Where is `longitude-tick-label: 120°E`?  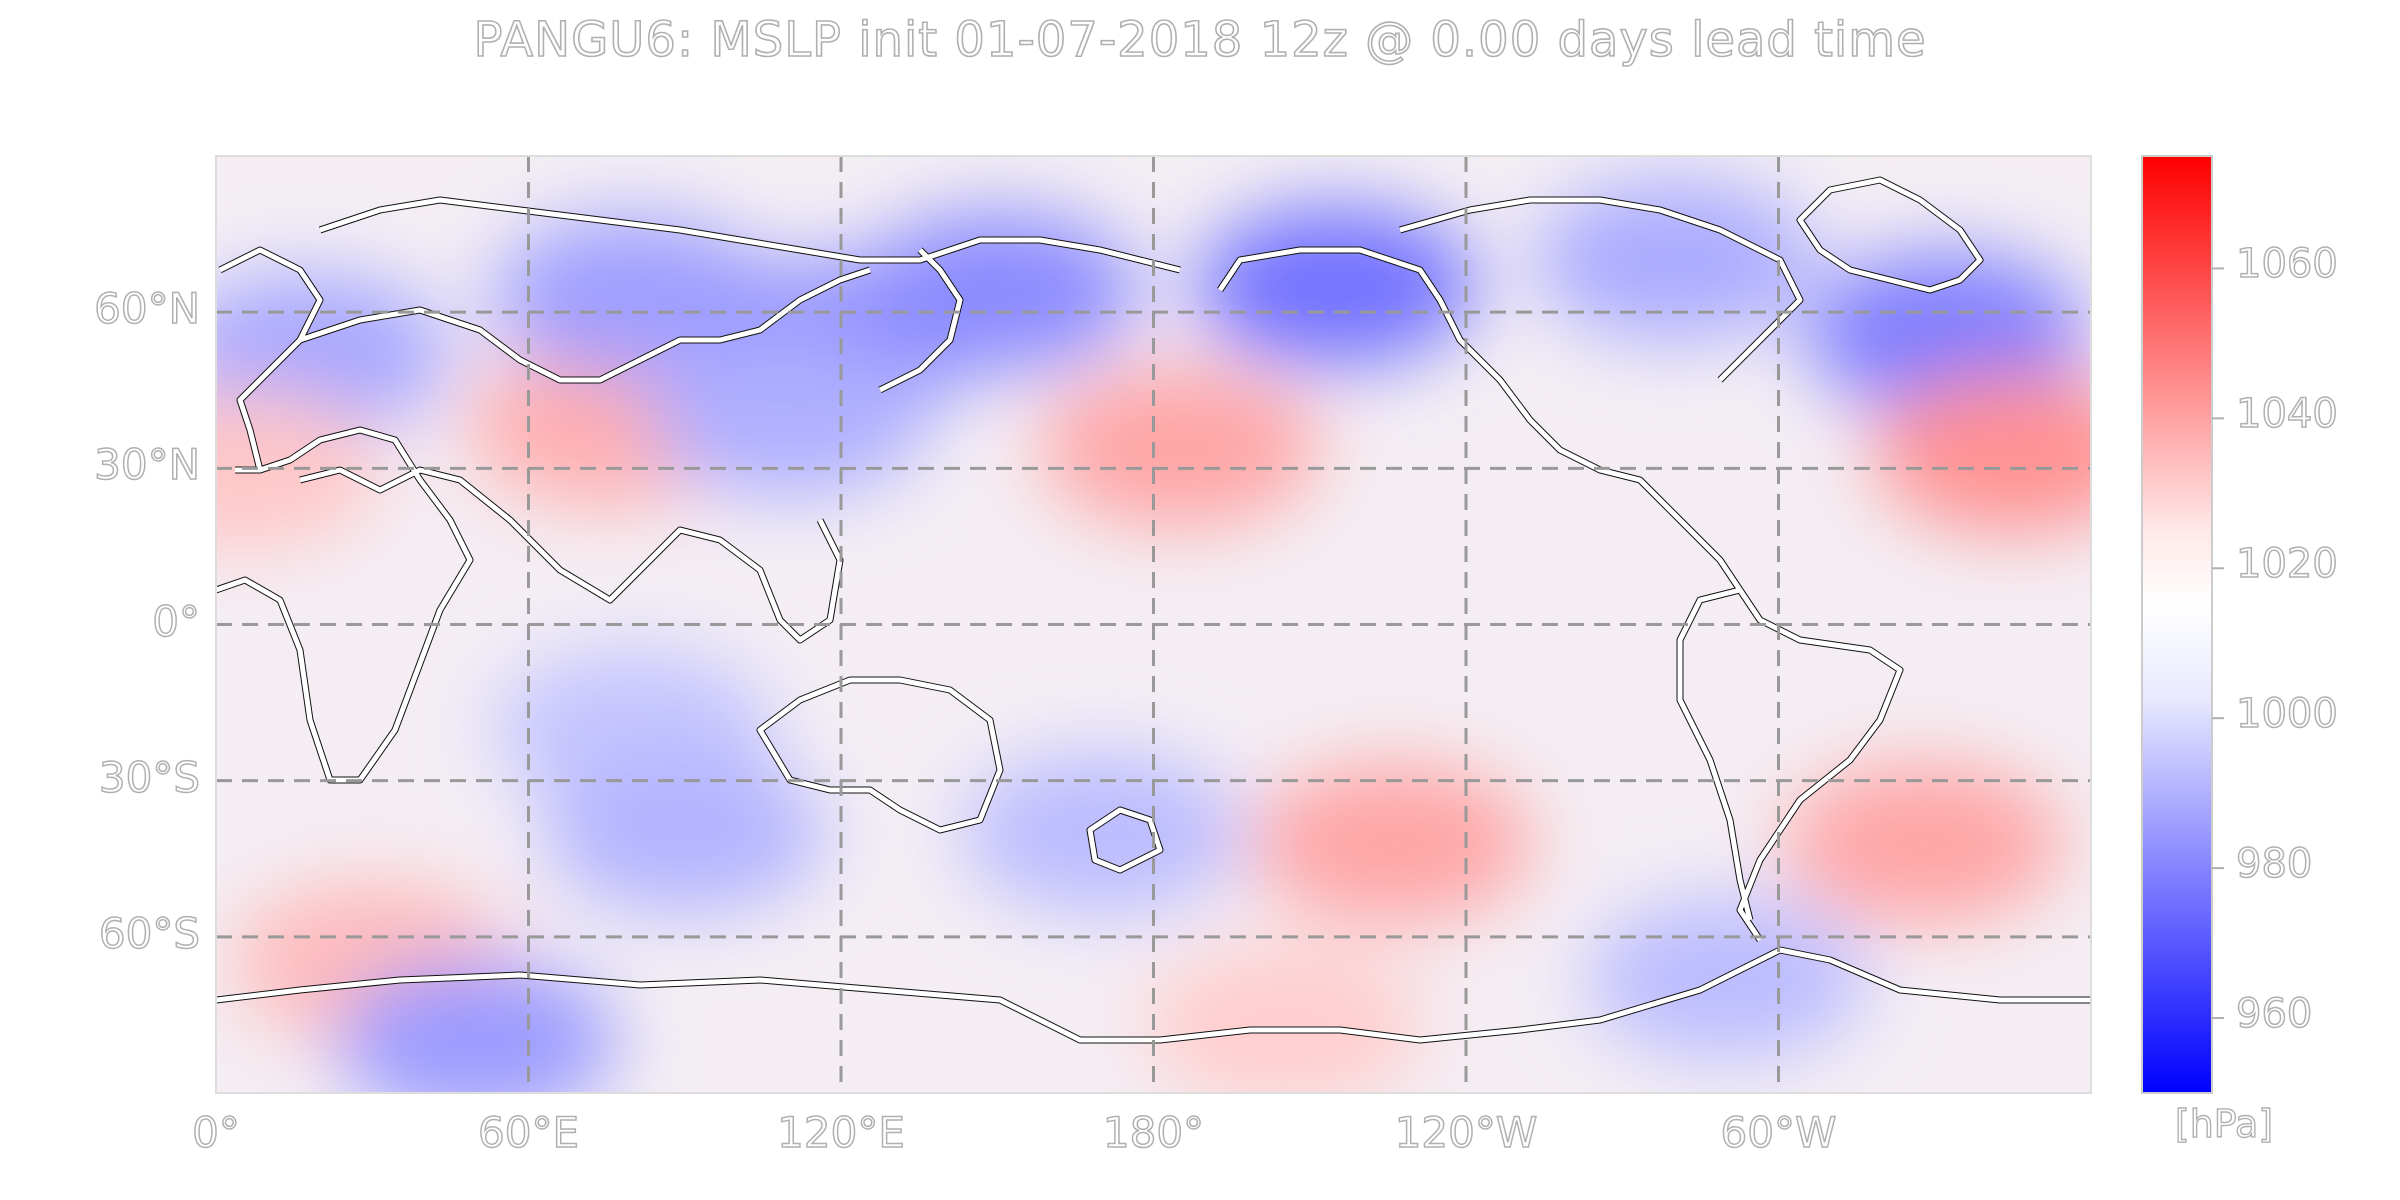
longitude-tick-label: 120°E is located at coordinates (840, 1132).